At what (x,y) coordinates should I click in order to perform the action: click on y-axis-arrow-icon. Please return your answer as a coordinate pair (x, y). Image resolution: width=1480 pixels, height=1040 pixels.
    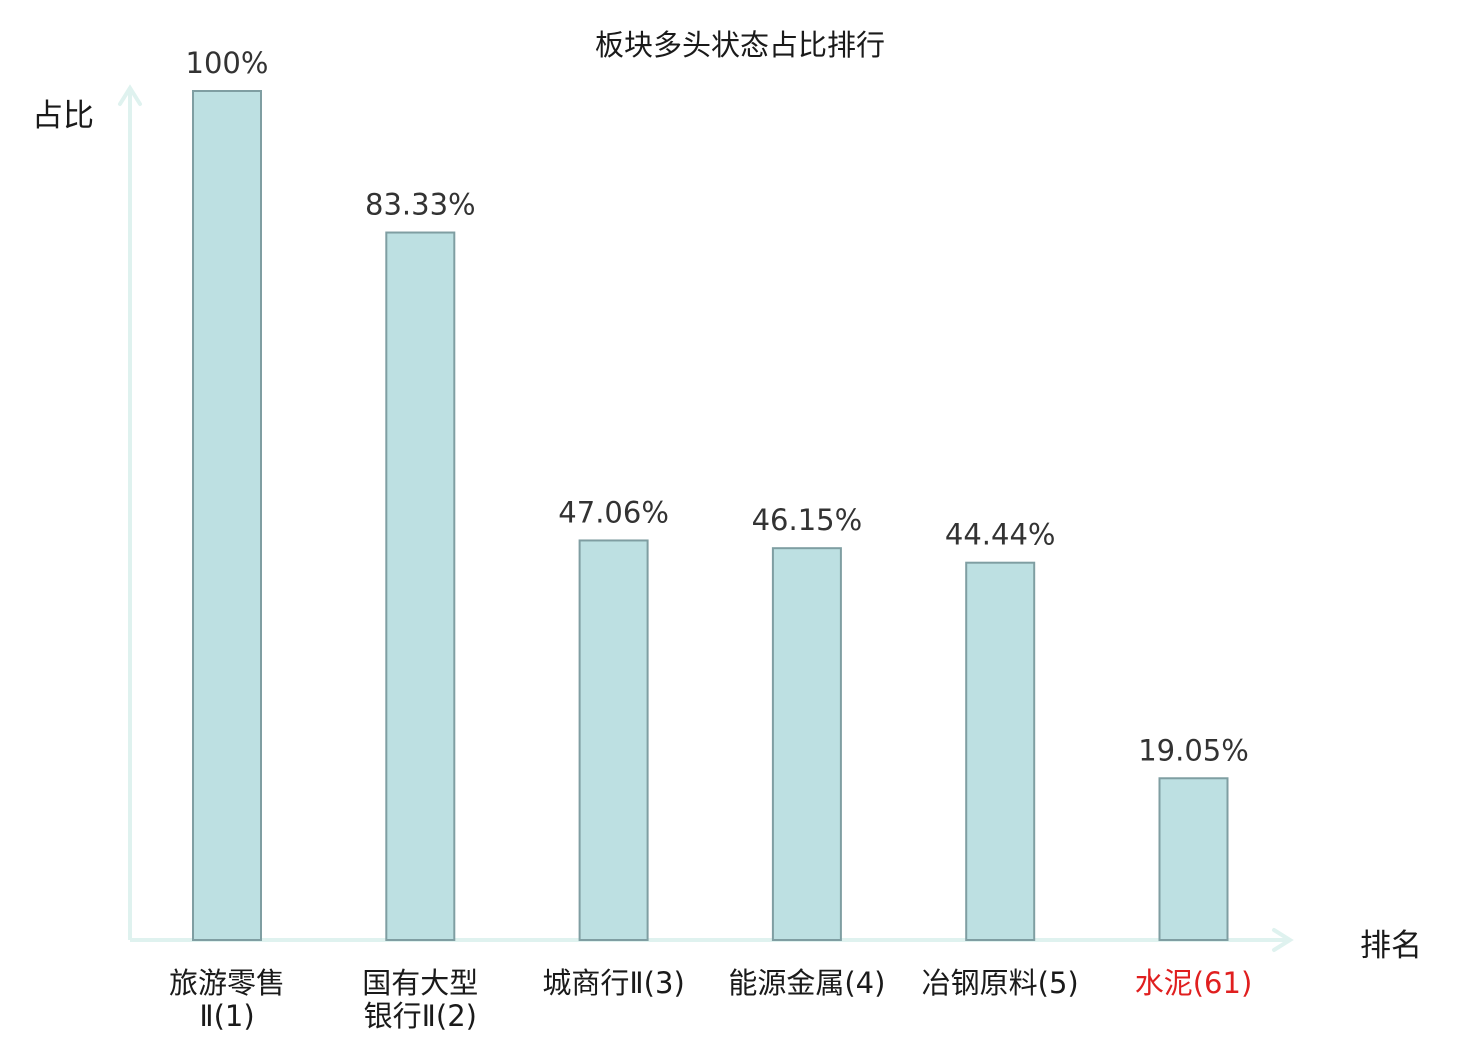
    Looking at the image, I should click on (130, 95).